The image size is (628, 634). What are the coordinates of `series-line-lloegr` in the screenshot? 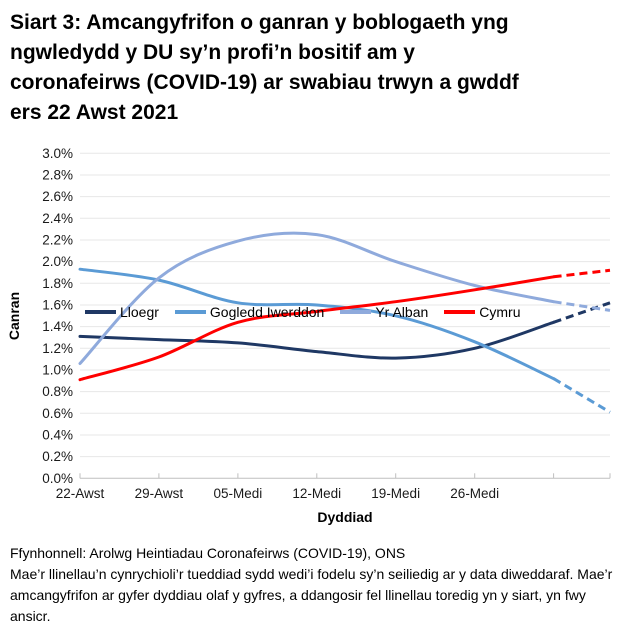 It's located at (317, 340).